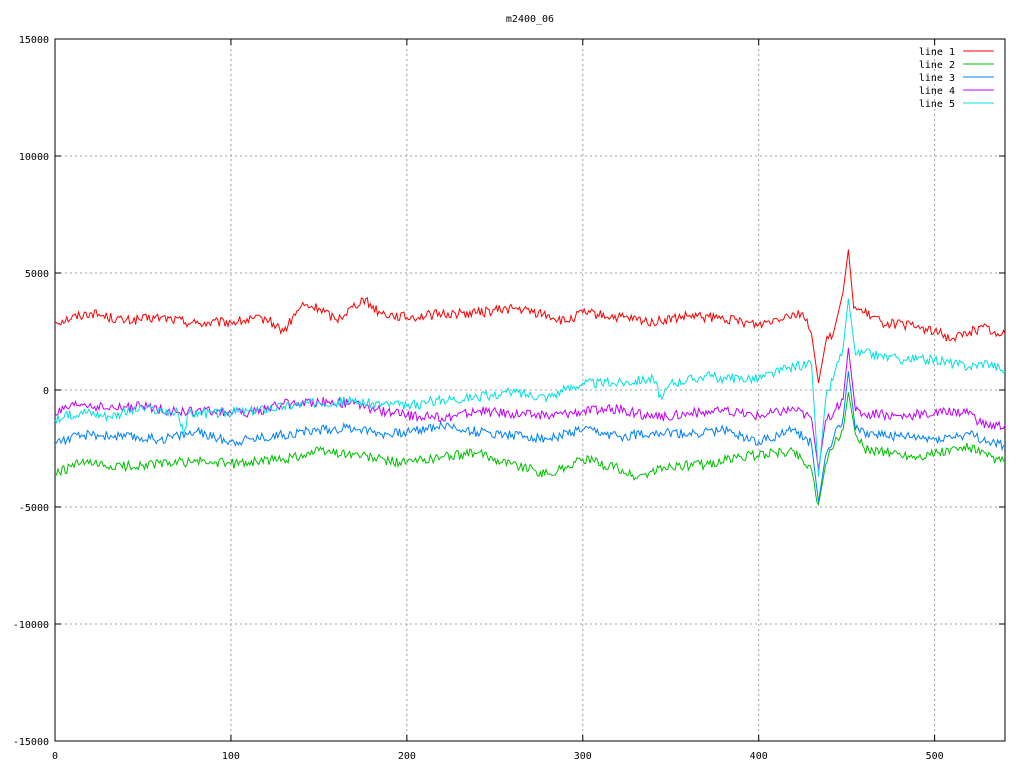 The image size is (1024, 768). Describe the element at coordinates (46, 391) in the screenshot. I see `y-tick-label: 0` at that location.